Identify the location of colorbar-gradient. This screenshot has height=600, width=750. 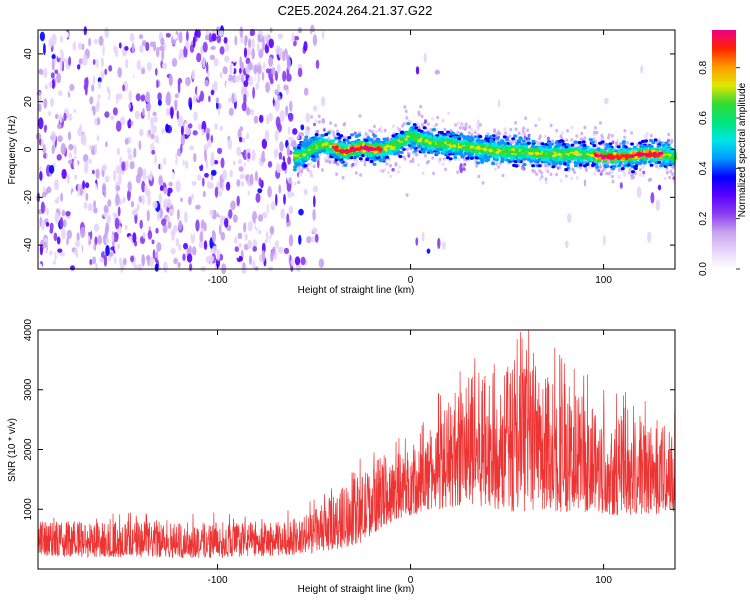
(724, 149).